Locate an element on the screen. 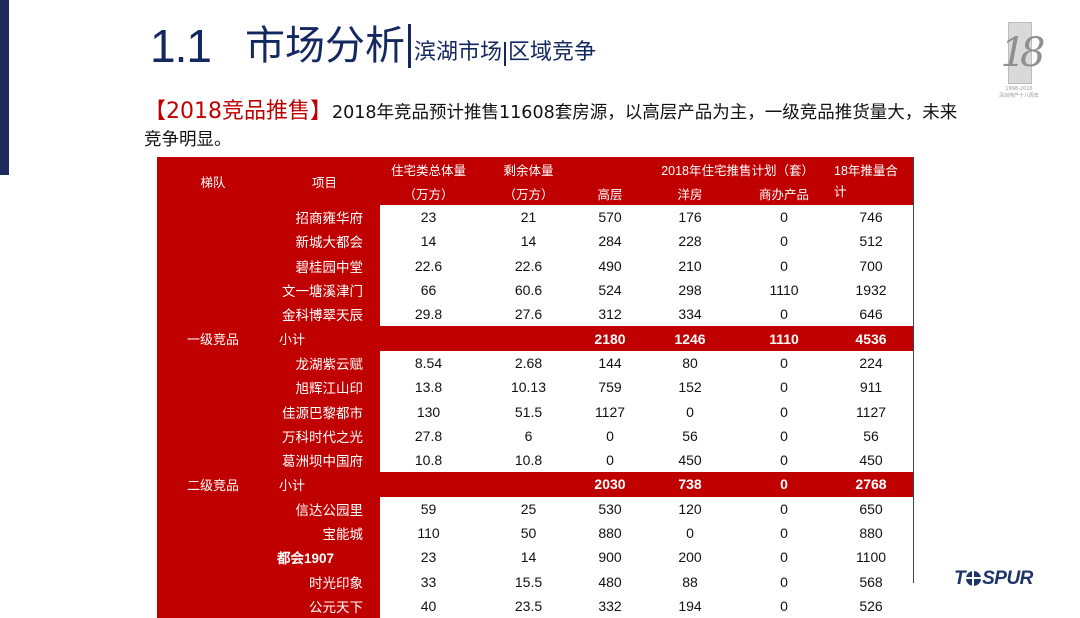 This screenshot has height=618, width=1080. project-name: 葛洲坝中国府 is located at coordinates (324, 460).